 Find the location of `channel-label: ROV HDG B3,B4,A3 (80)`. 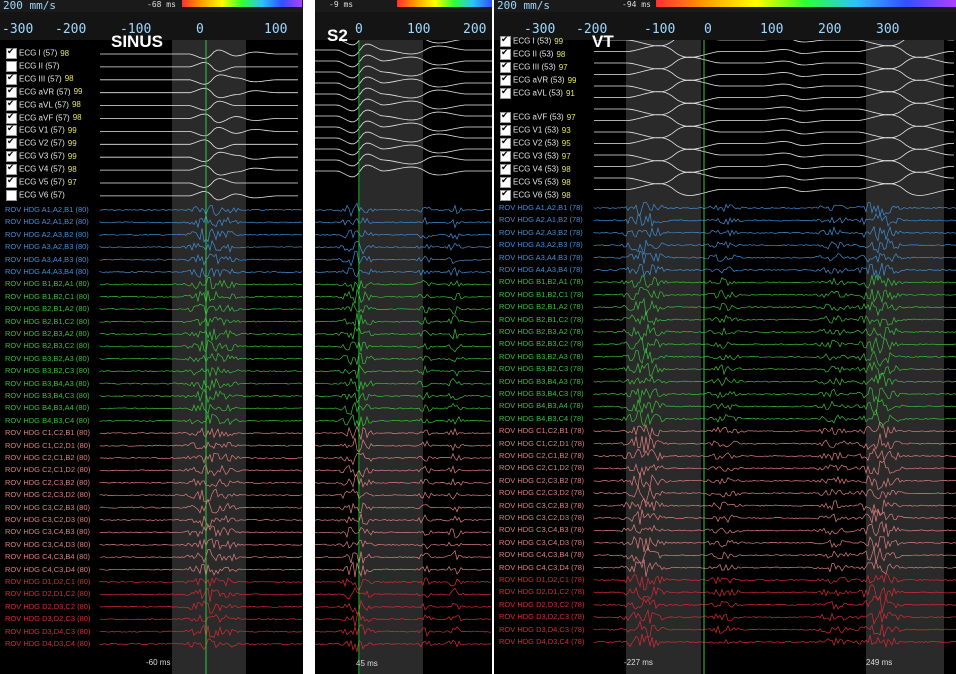

channel-label: ROV HDG B3,B4,A3 (80) is located at coordinates (47, 383).